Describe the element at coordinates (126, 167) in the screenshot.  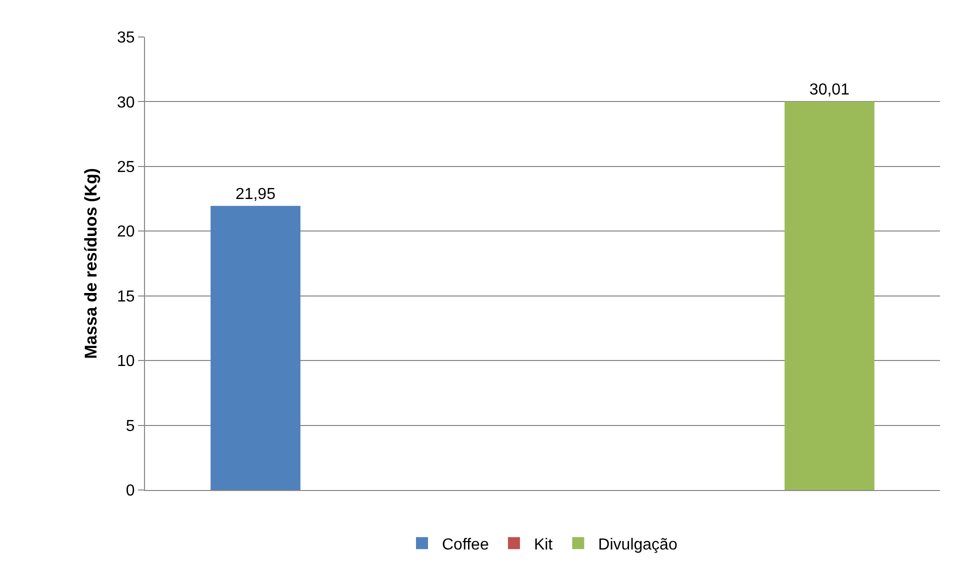
I see `y-tick-label: 25` at that location.